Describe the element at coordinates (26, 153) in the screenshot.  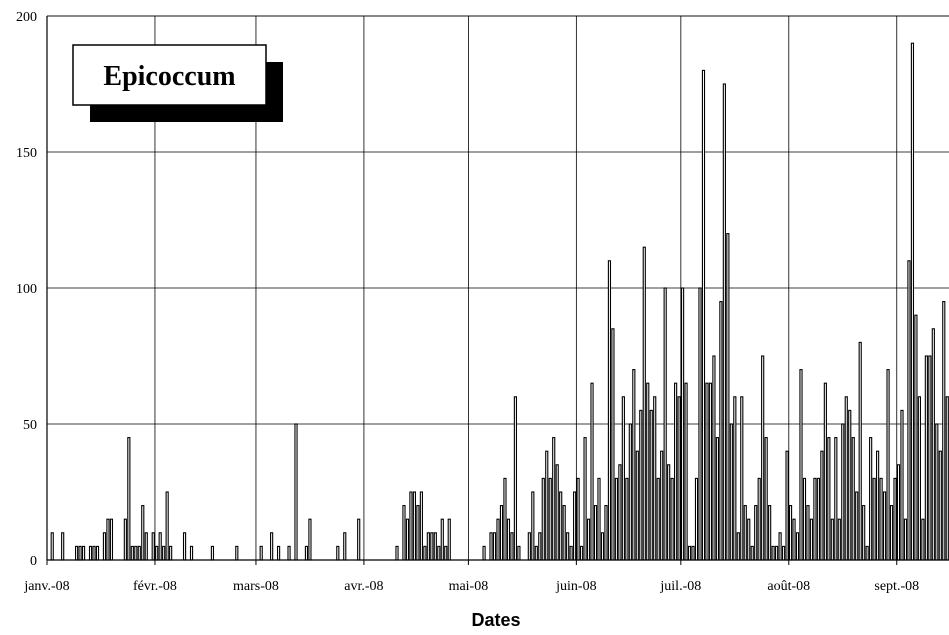
I see `y-tick-label: 150` at that location.